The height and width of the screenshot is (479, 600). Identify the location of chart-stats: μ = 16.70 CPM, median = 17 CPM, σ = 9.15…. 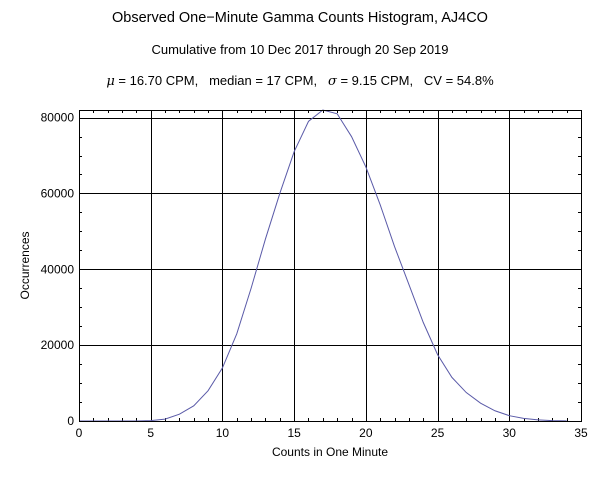
(300, 81).